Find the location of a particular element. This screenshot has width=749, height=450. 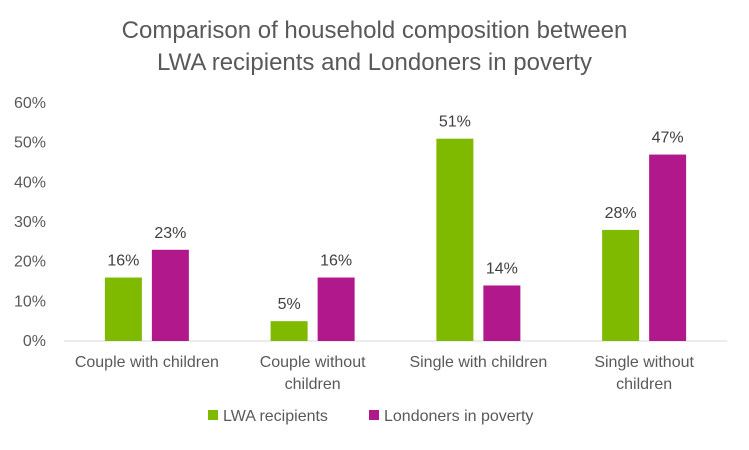

y-tick-label: 50% is located at coordinates (30, 143).